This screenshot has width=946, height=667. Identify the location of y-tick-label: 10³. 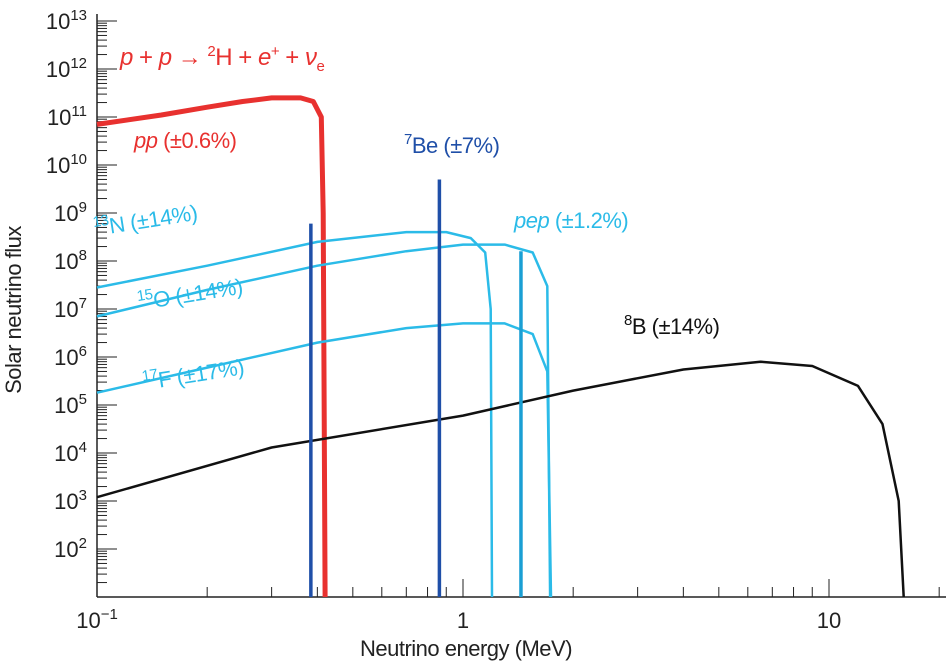
(70, 500).